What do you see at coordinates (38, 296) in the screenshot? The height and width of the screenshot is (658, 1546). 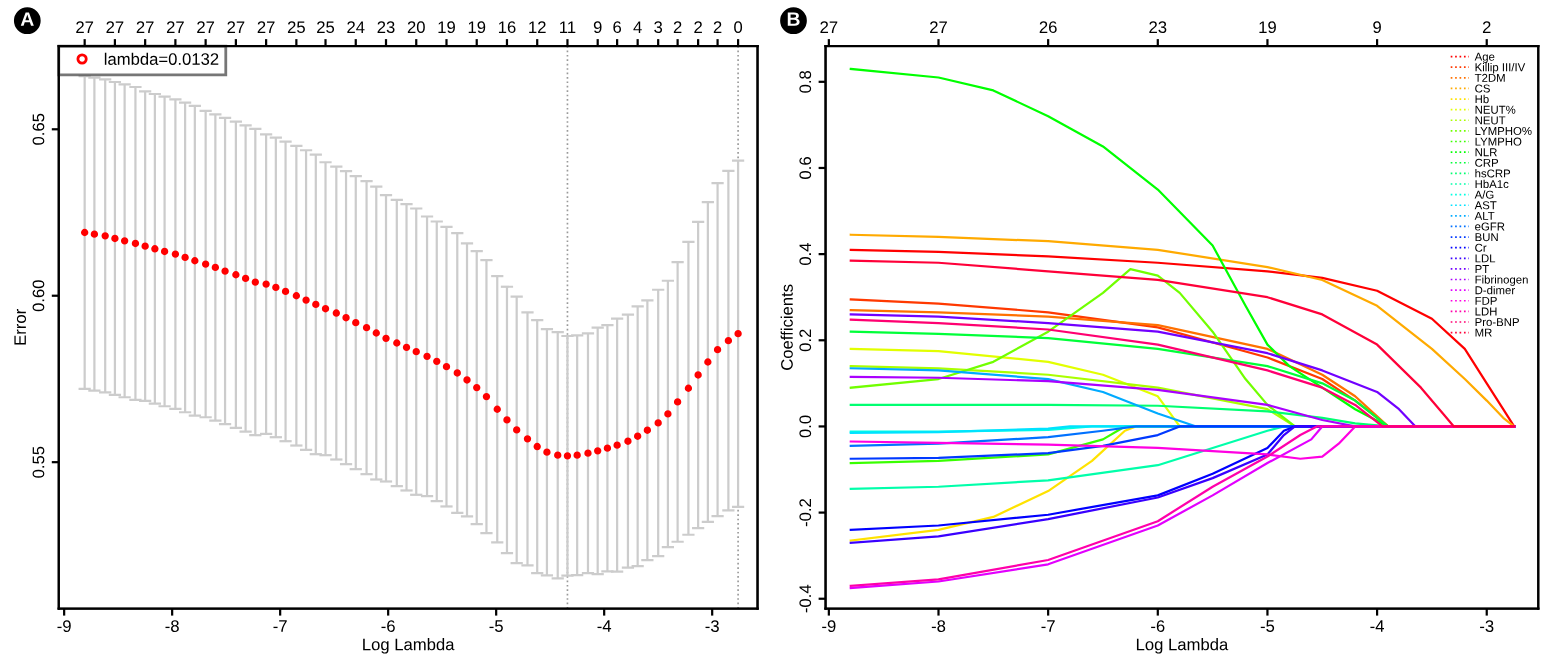 I see `y-tick-label: 0.60` at bounding box center [38, 296].